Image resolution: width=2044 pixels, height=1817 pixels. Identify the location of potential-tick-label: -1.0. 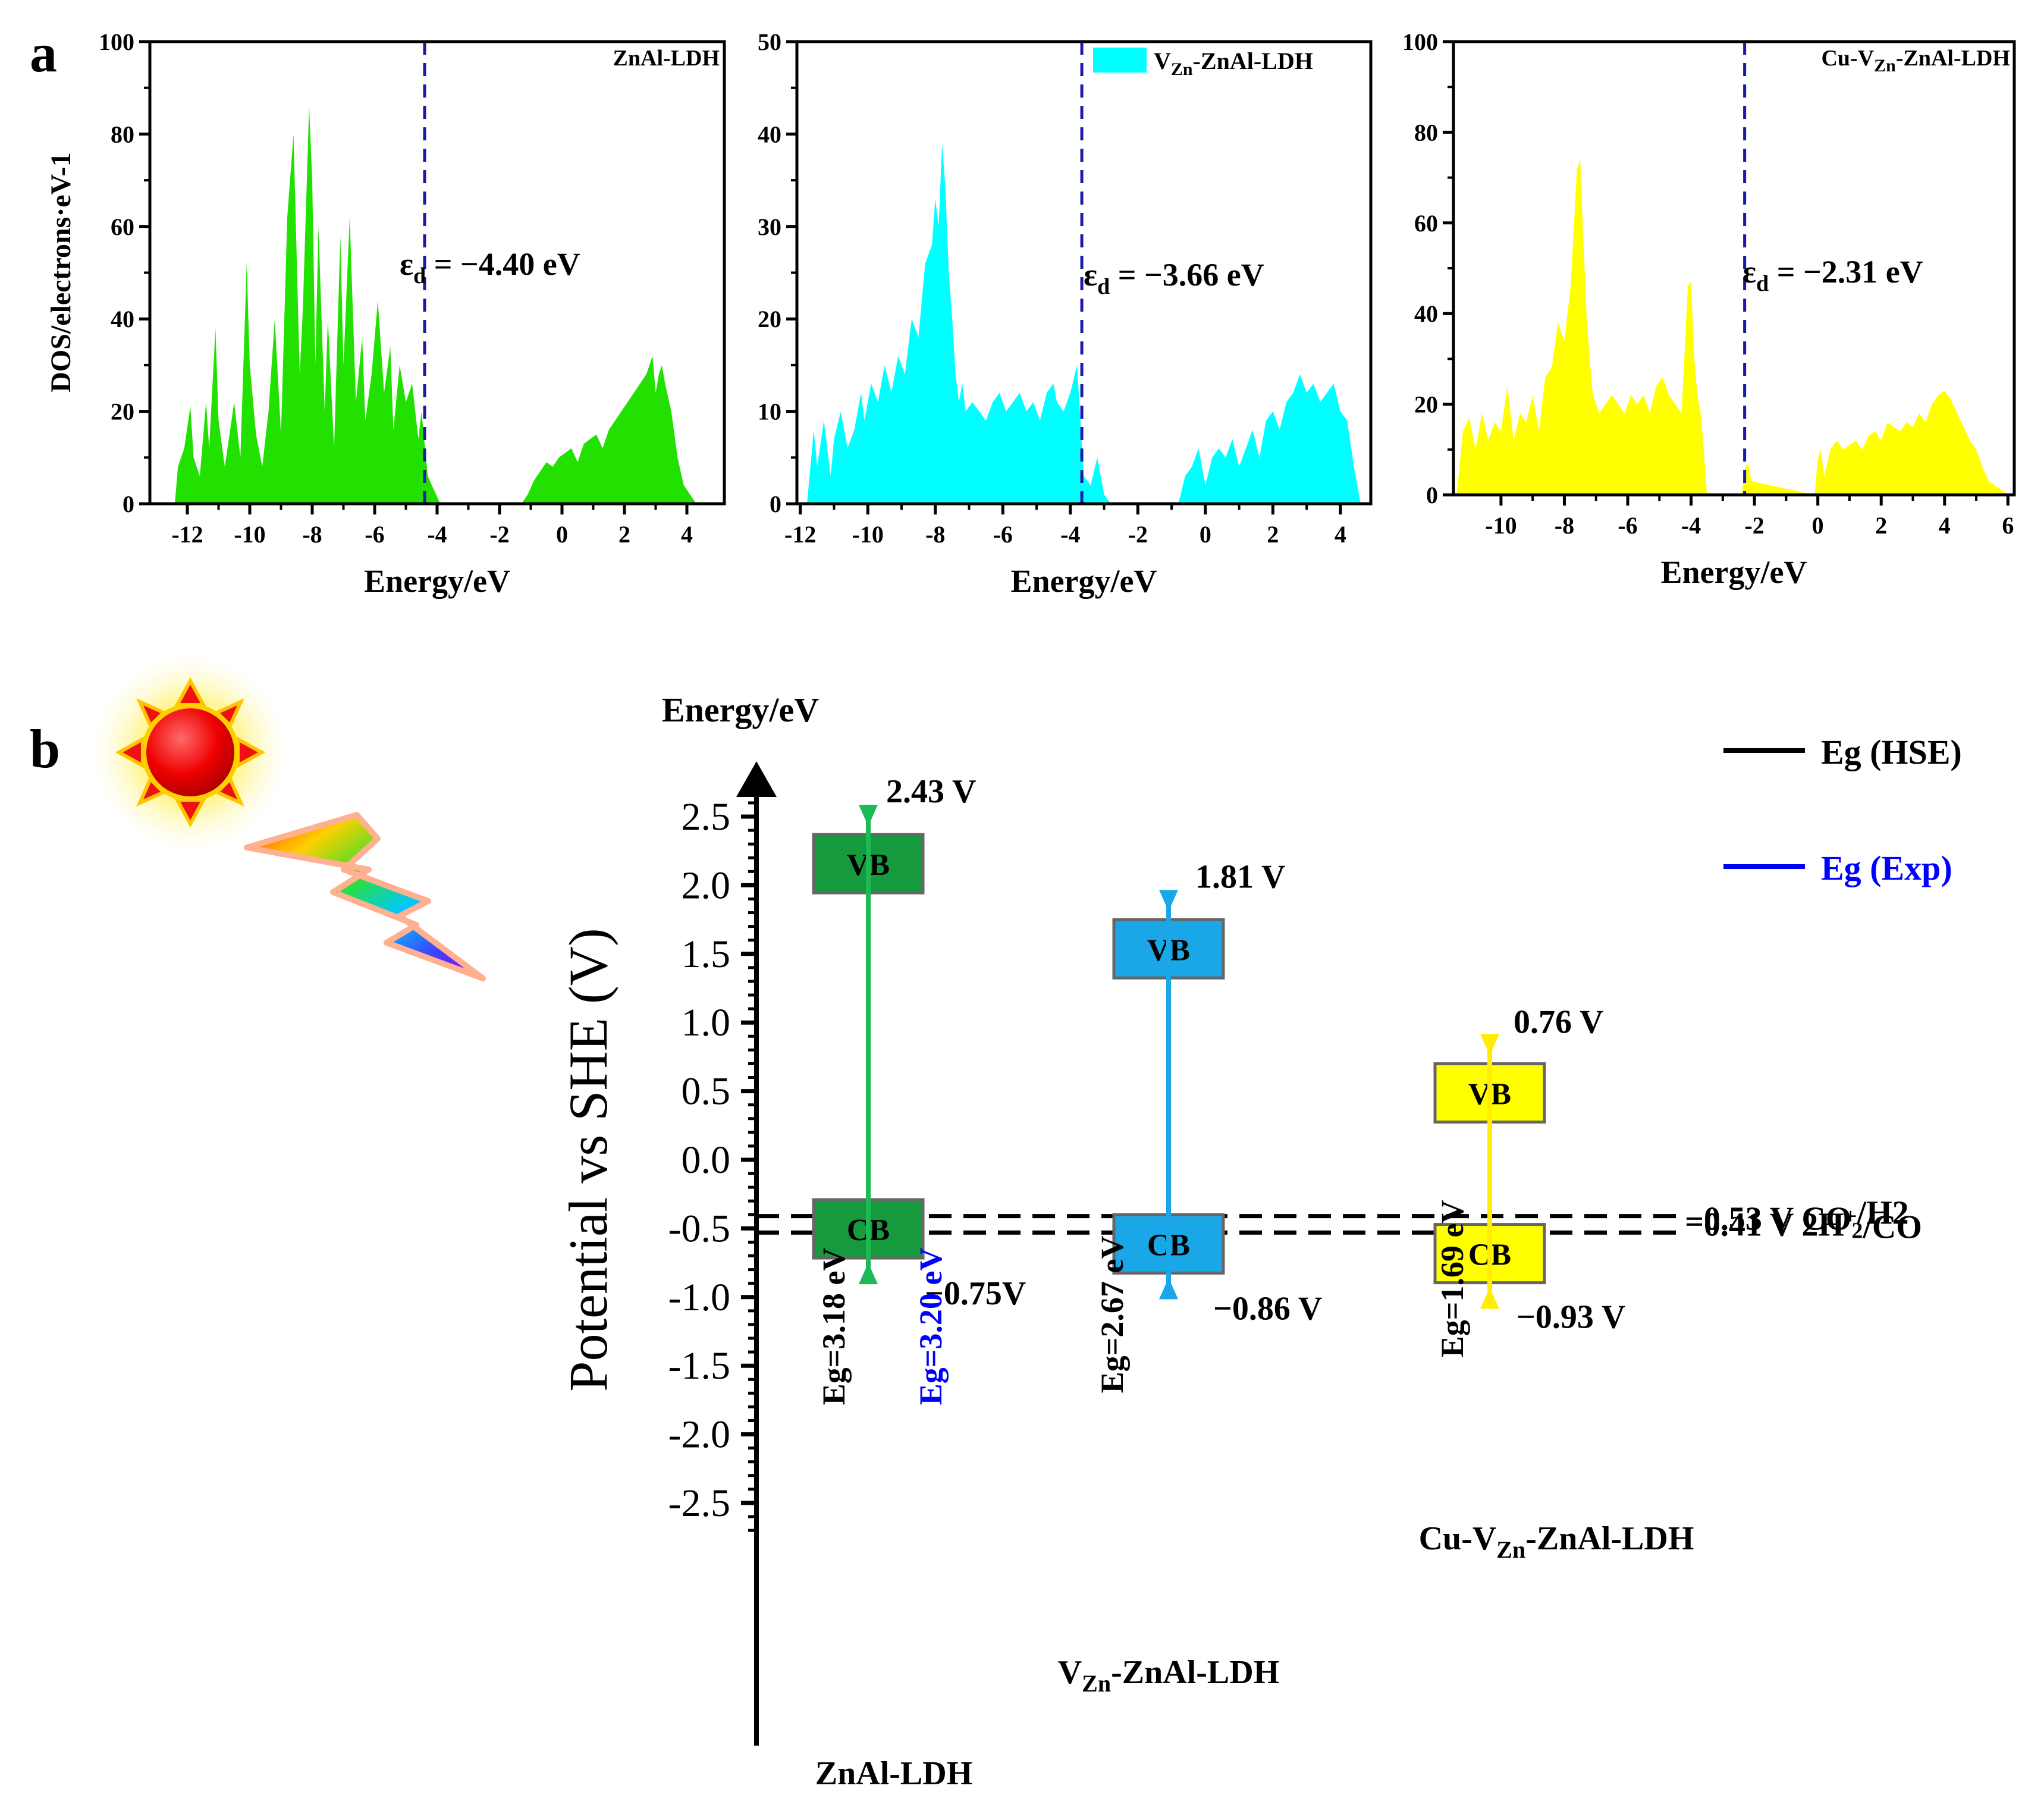
(699, 1297).